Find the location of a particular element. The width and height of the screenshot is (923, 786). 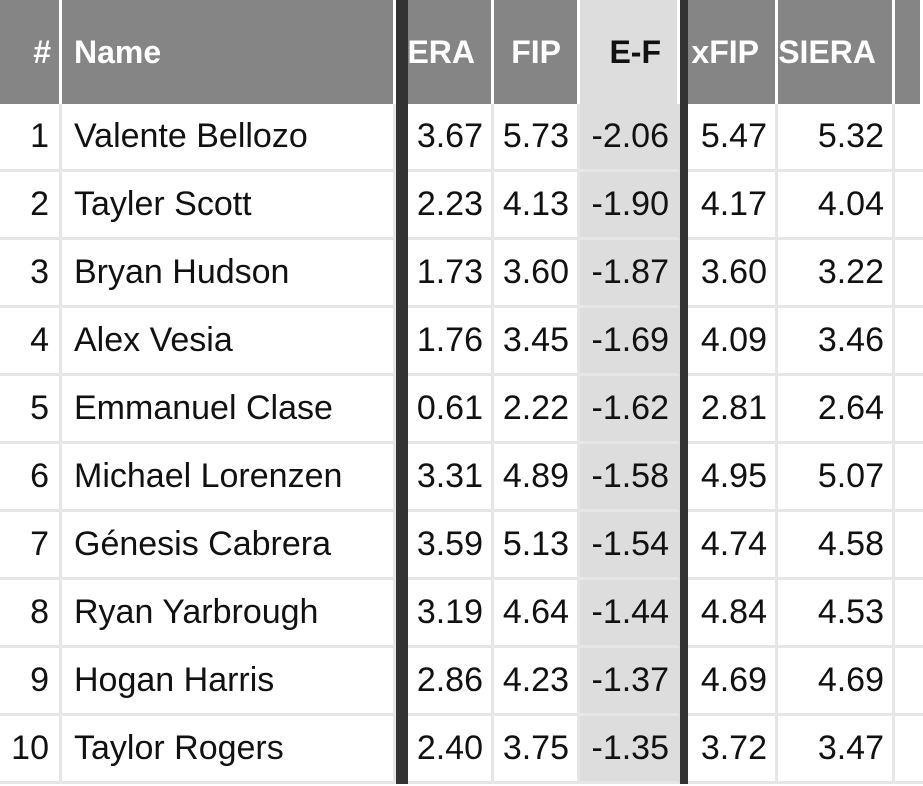

row-name: Ryan Yarbrough is located at coordinates (229, 614).